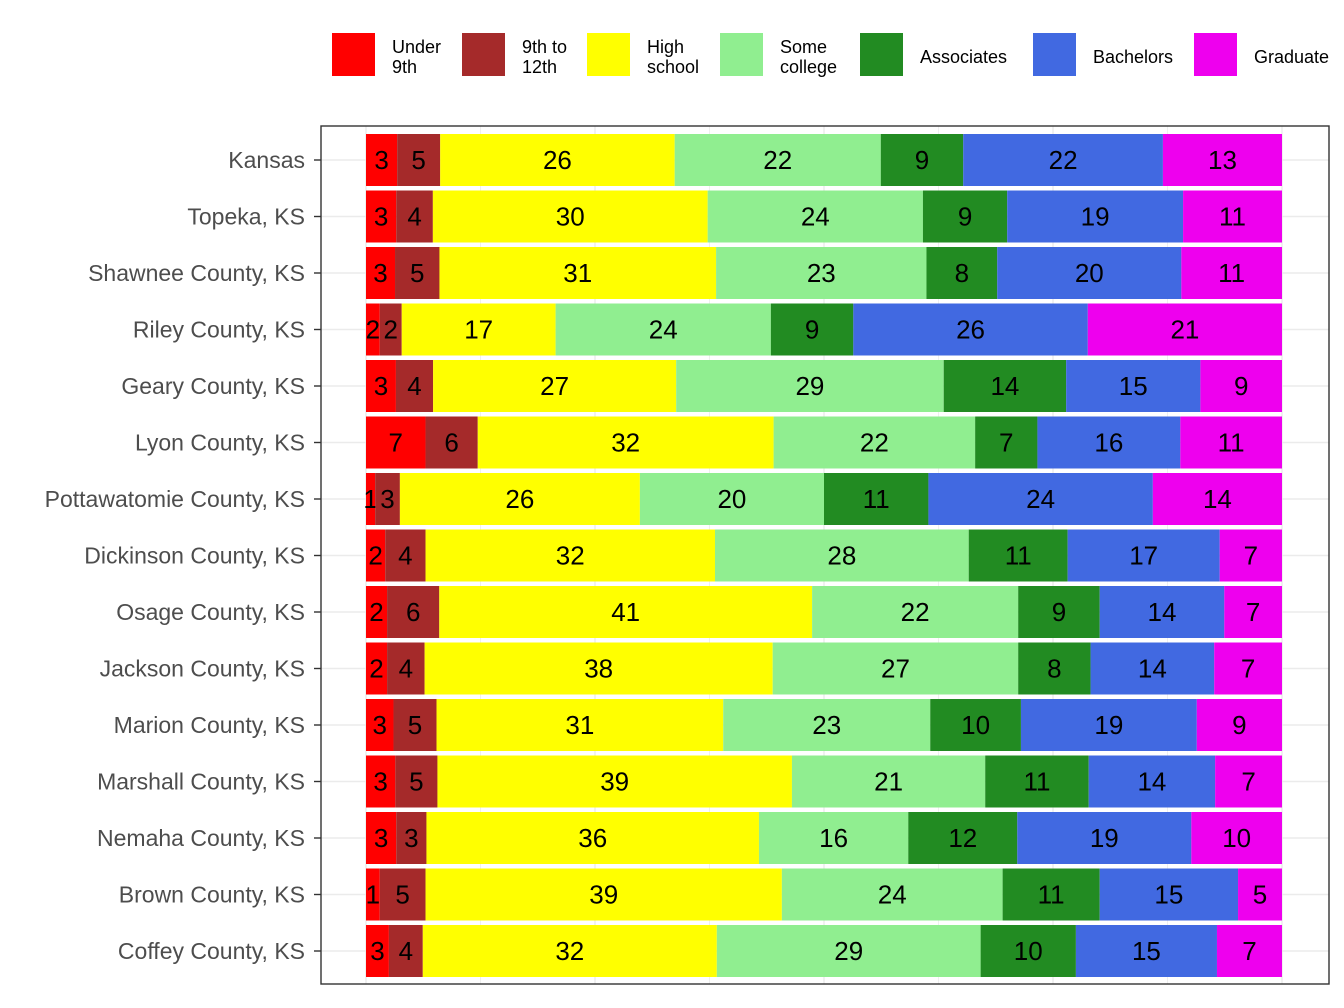  What do you see at coordinates (220, 443) in the screenshot?
I see `y-tick-label: Lyon County, KS` at bounding box center [220, 443].